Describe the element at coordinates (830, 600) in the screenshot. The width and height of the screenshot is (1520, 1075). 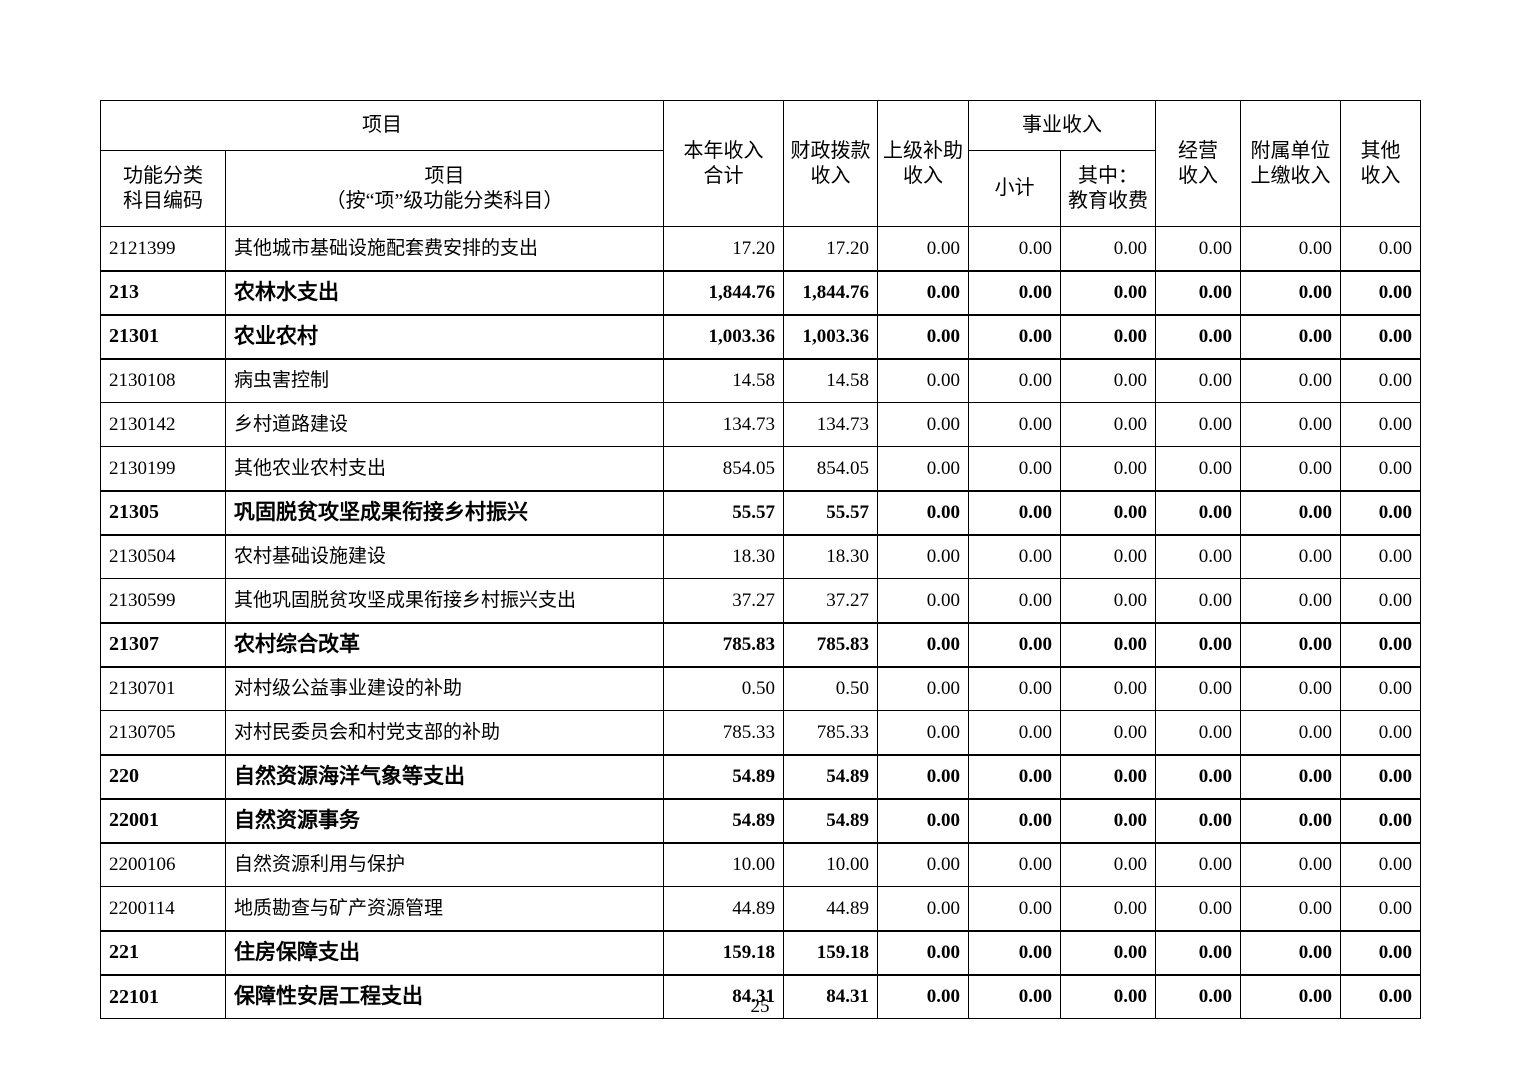
I see `cell-fiscal-appropriation: 37.27` at that location.